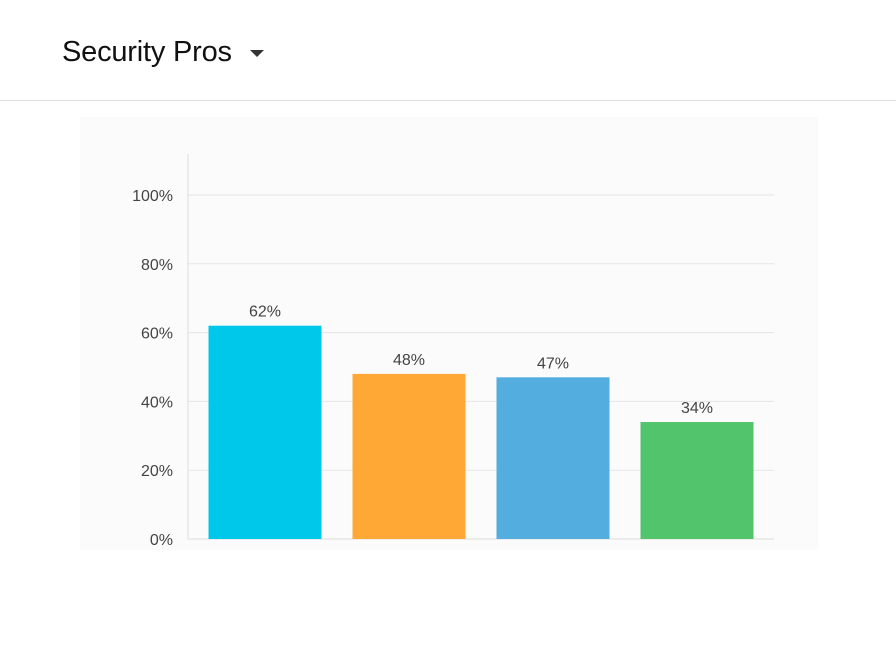  What do you see at coordinates (152, 196) in the screenshot?
I see `y-tick-label: 100%` at bounding box center [152, 196].